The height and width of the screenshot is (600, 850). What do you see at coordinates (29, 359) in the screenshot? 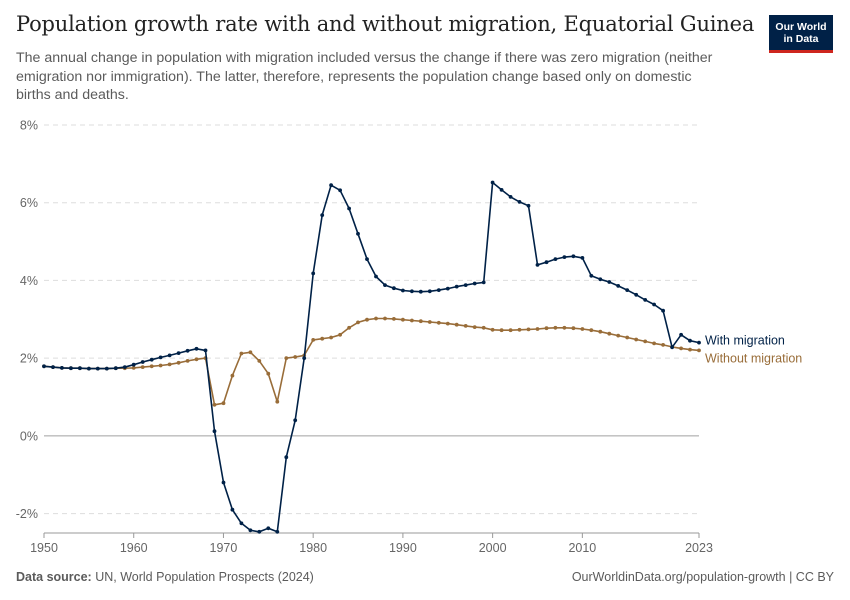
I see `y-tick-label: 2%` at bounding box center [29, 359].